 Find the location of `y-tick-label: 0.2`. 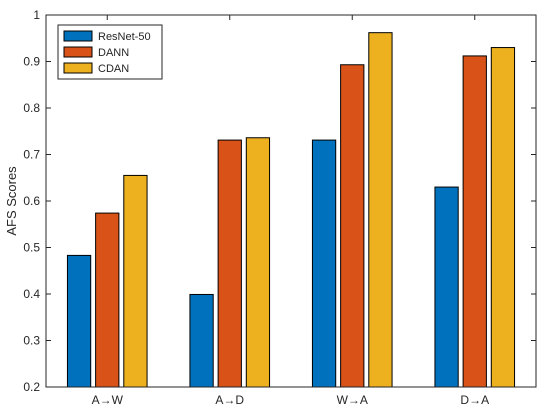

y-tick-label: 0.2 is located at coordinates (31, 387).